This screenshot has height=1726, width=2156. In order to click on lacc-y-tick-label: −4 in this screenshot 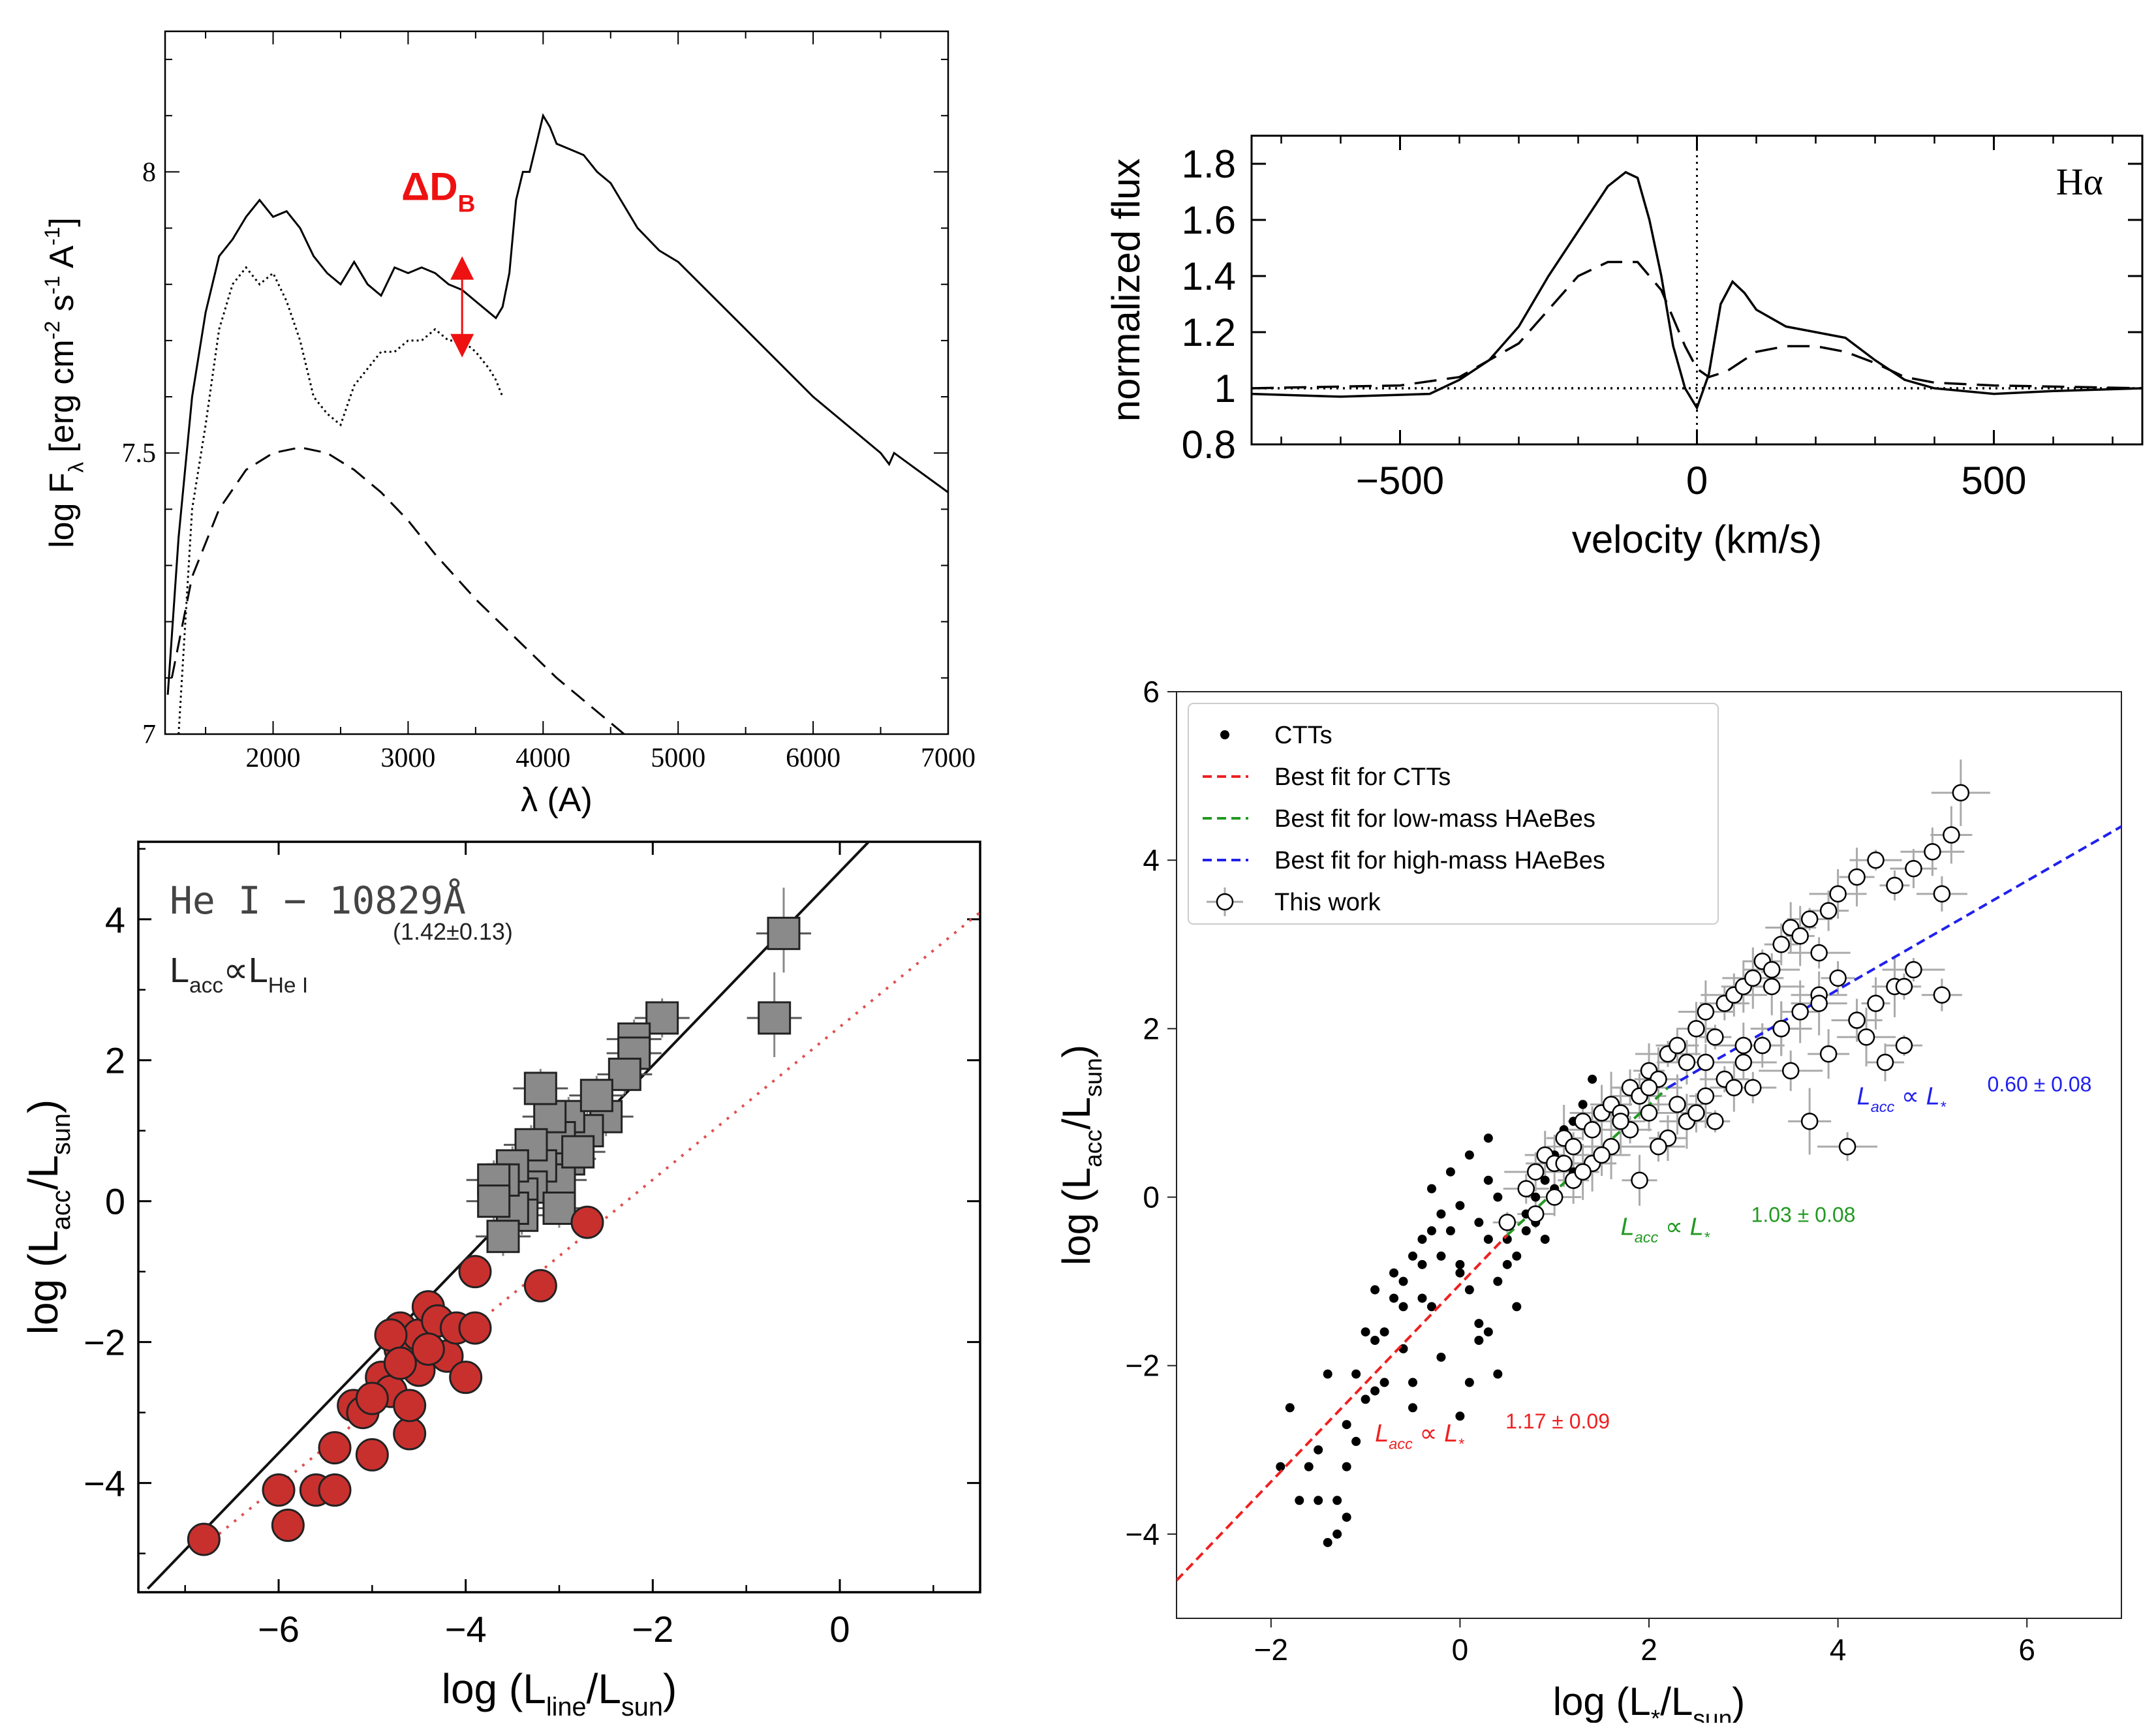, I will do `click(1143, 1534)`.